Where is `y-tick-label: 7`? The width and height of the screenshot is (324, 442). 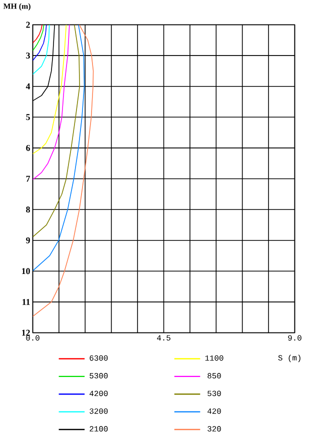 y-tick-label: 7 is located at coordinates (28, 179).